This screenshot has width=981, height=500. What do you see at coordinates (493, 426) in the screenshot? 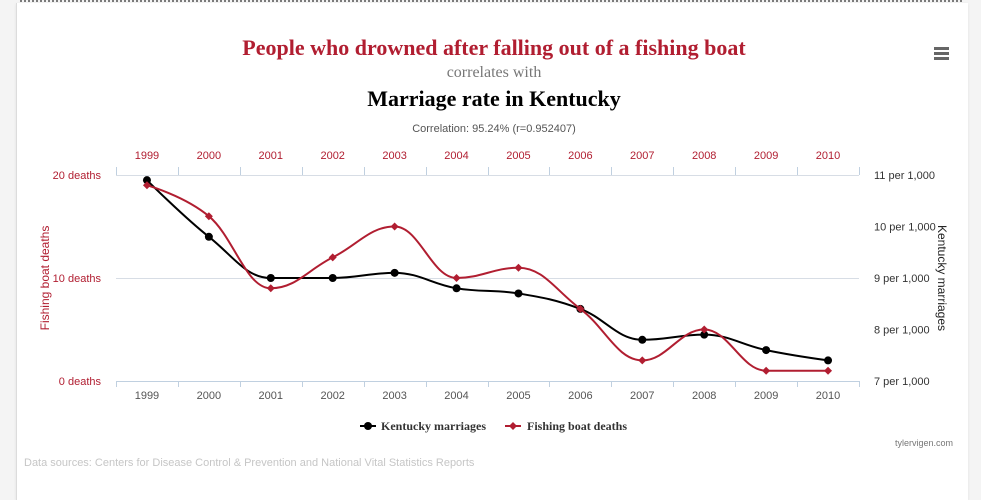
I see `legend: Kentucky marriages Fishing boat deaths` at bounding box center [493, 426].